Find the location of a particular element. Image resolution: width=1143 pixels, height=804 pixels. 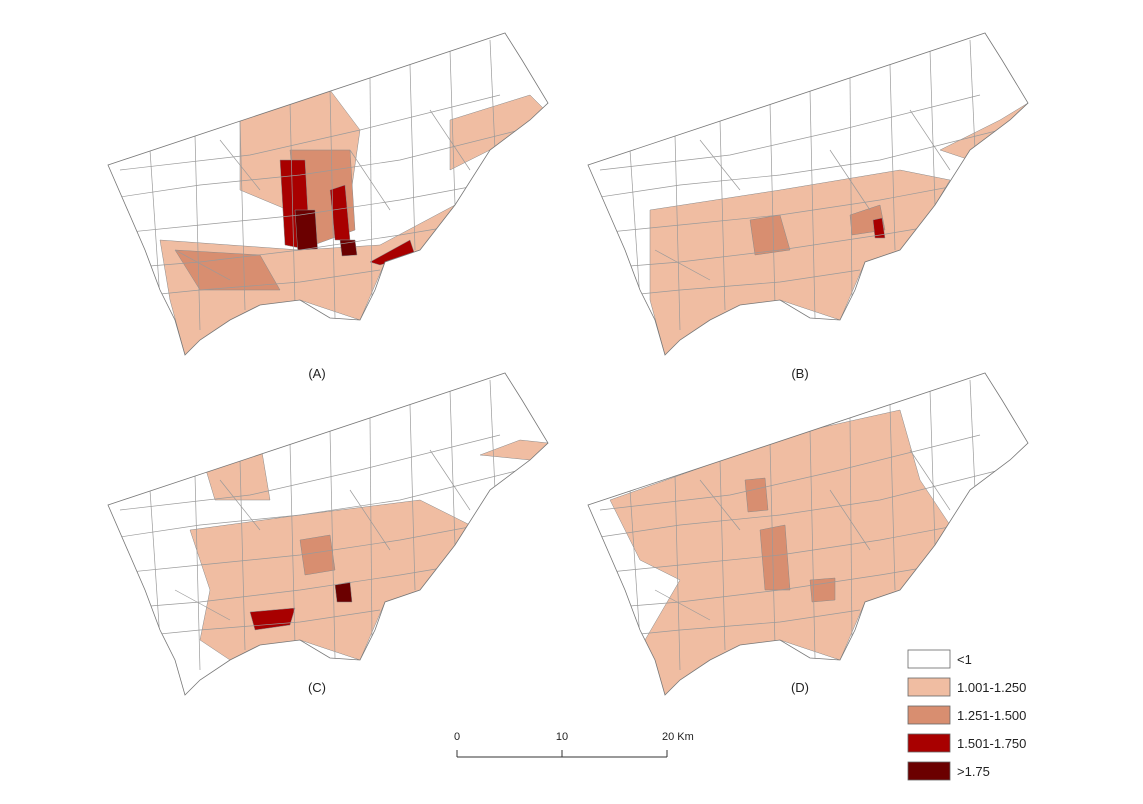

scale-label: 20 Km is located at coordinates (678, 737).